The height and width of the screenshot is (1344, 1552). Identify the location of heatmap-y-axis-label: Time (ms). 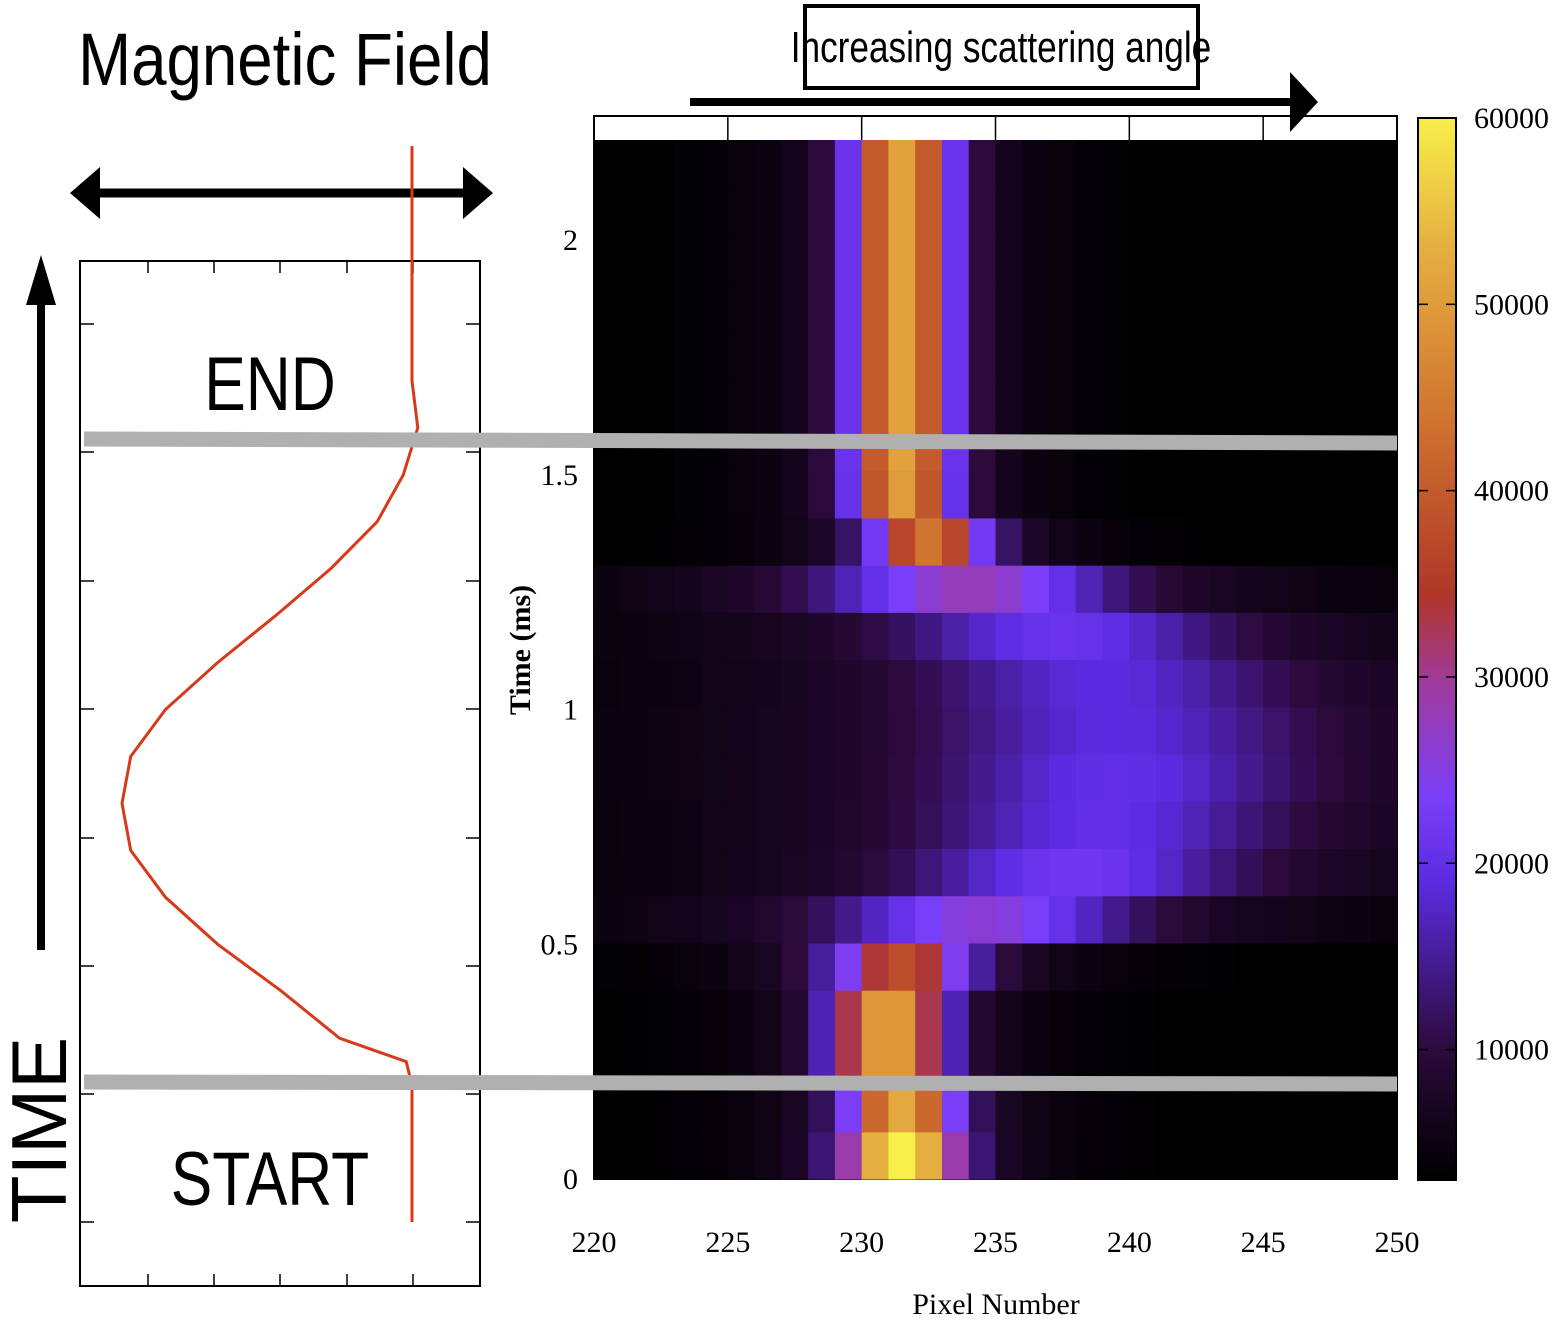
(520, 650).